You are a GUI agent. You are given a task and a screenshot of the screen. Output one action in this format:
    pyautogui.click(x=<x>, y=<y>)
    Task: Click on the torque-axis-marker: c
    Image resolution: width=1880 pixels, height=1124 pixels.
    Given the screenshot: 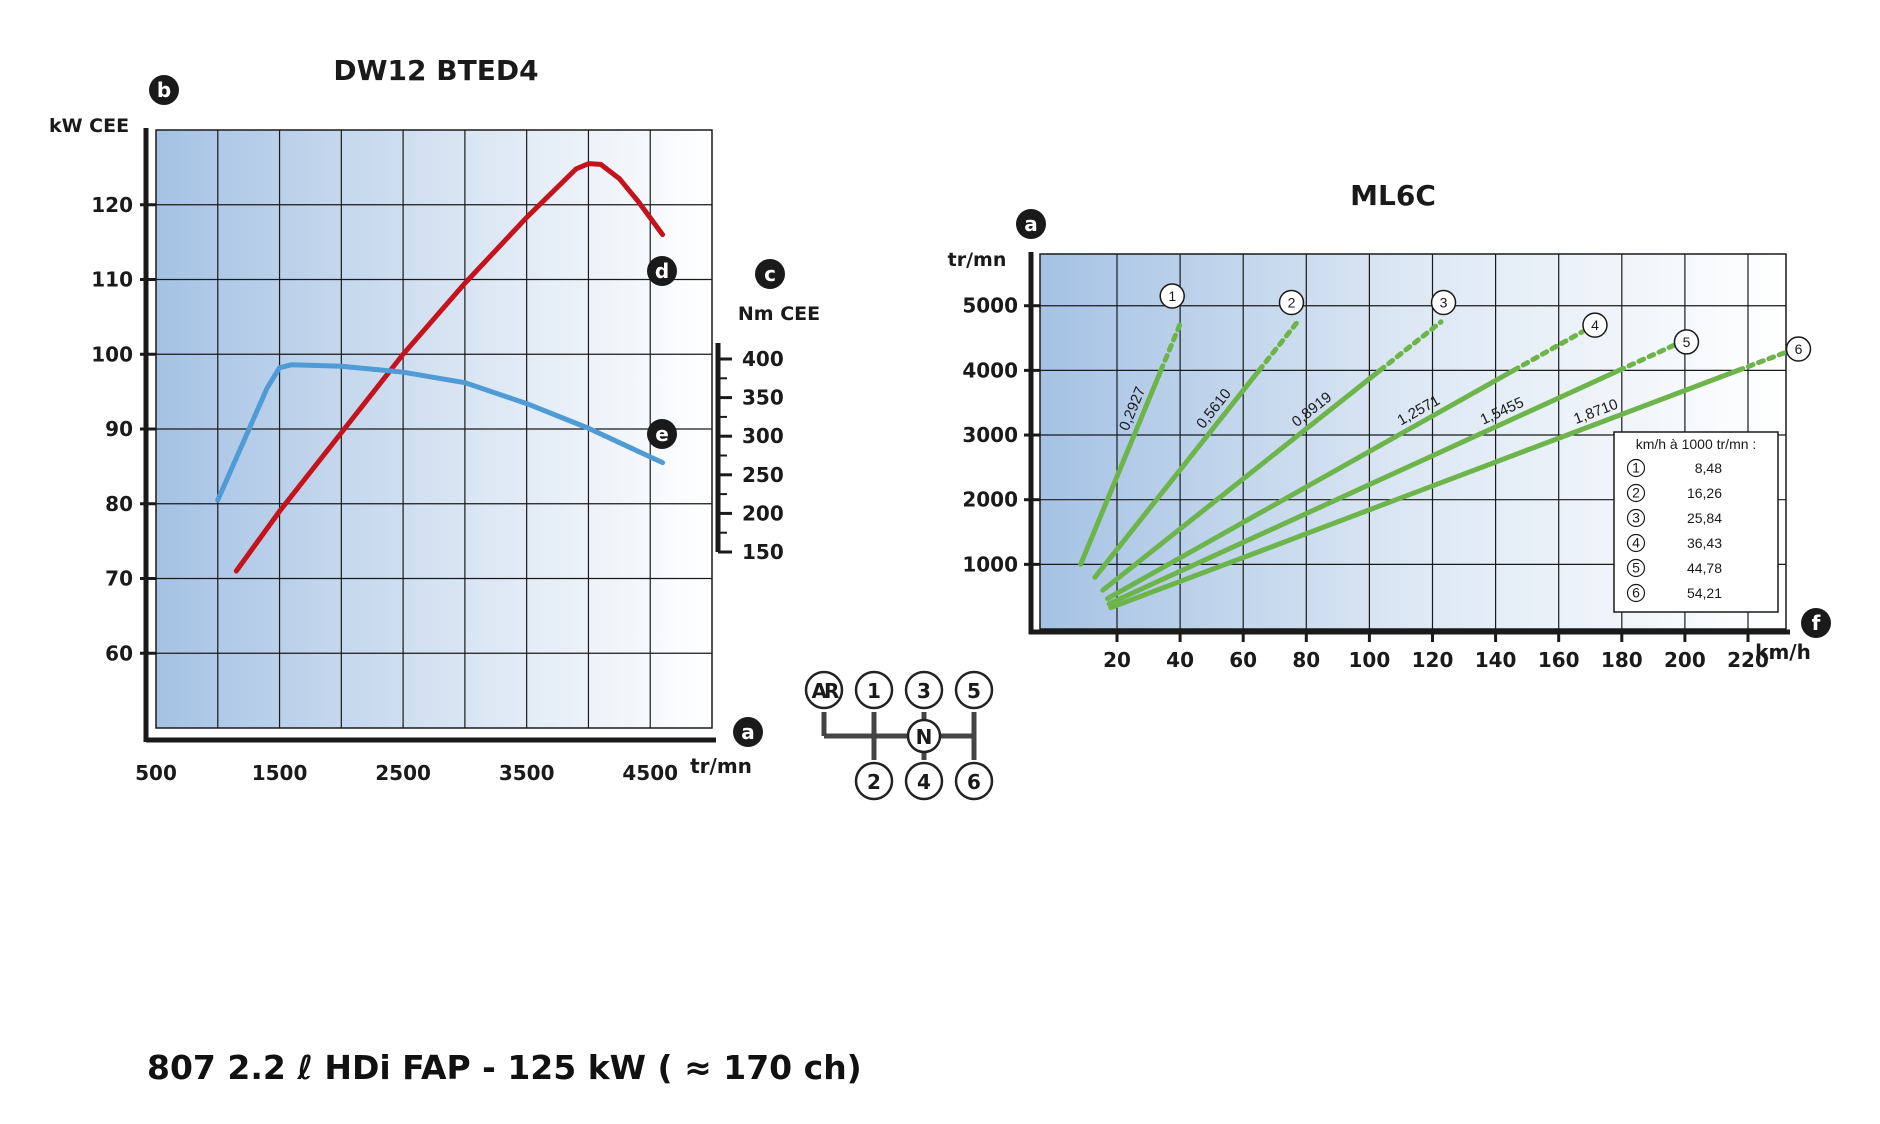 What is the action you would take?
    pyautogui.click(x=770, y=274)
    